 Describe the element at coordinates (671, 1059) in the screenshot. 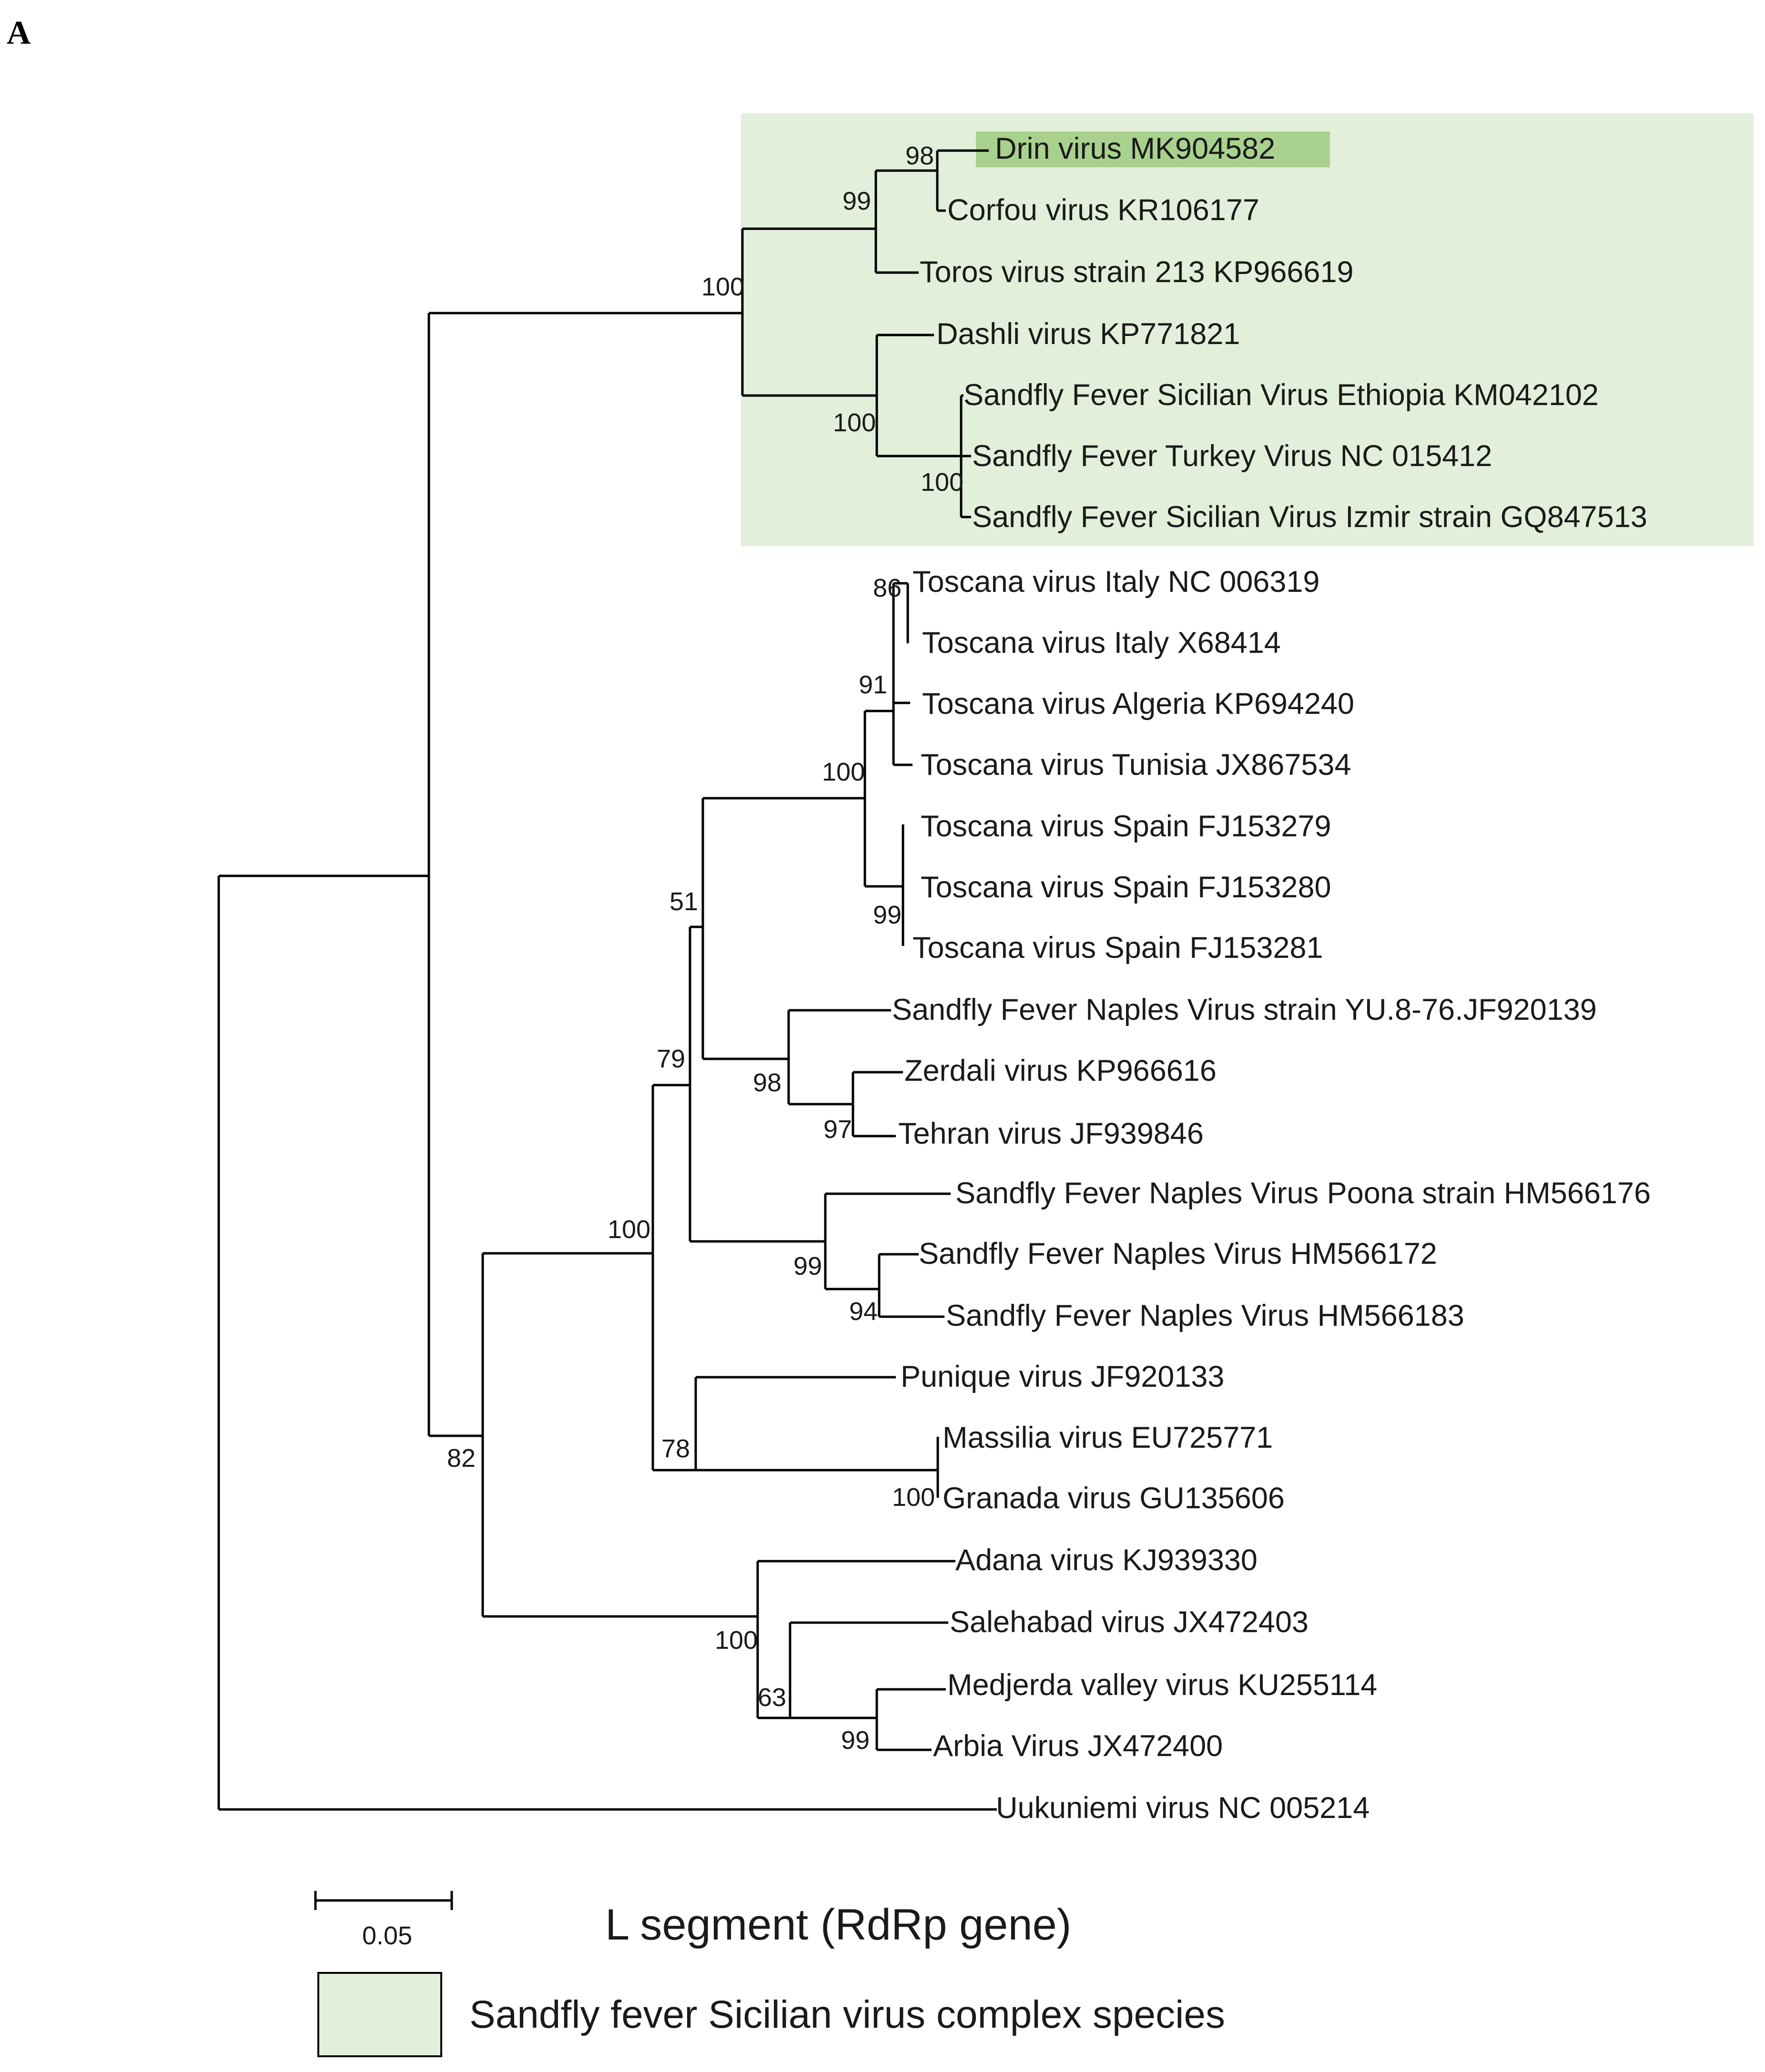

I see `bootstrap-value: 79` at that location.